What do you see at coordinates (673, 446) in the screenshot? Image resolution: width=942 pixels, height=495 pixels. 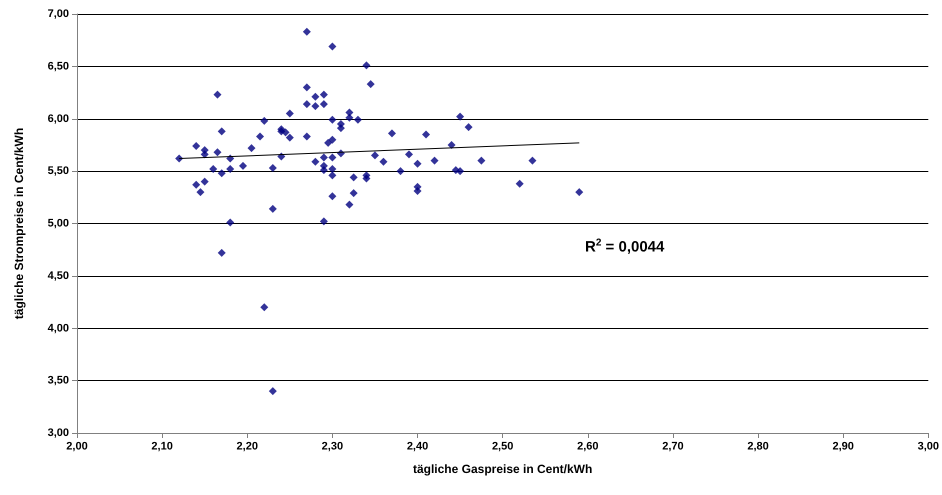 I see `x-tick-label: 2,70` at bounding box center [673, 446].